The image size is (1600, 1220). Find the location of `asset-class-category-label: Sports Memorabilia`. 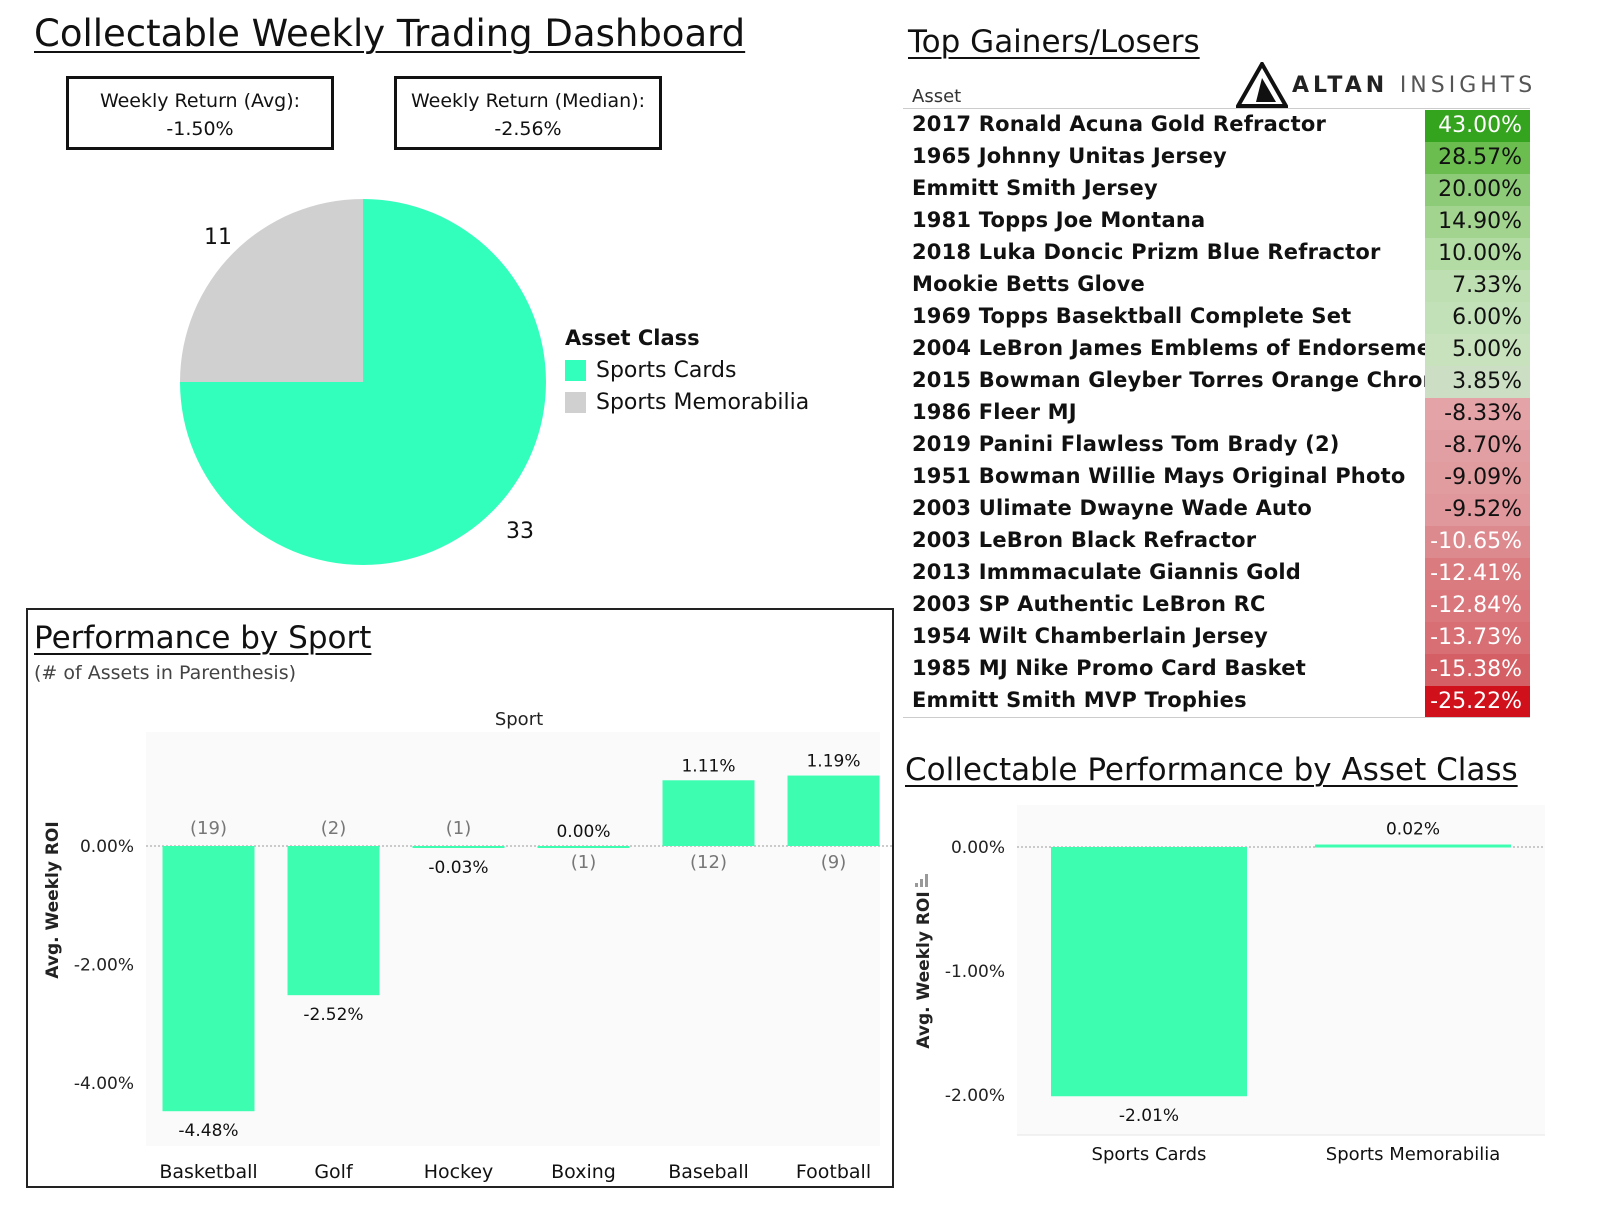

asset-class-category-label: Sports Memorabilia is located at coordinates (1413, 1154).